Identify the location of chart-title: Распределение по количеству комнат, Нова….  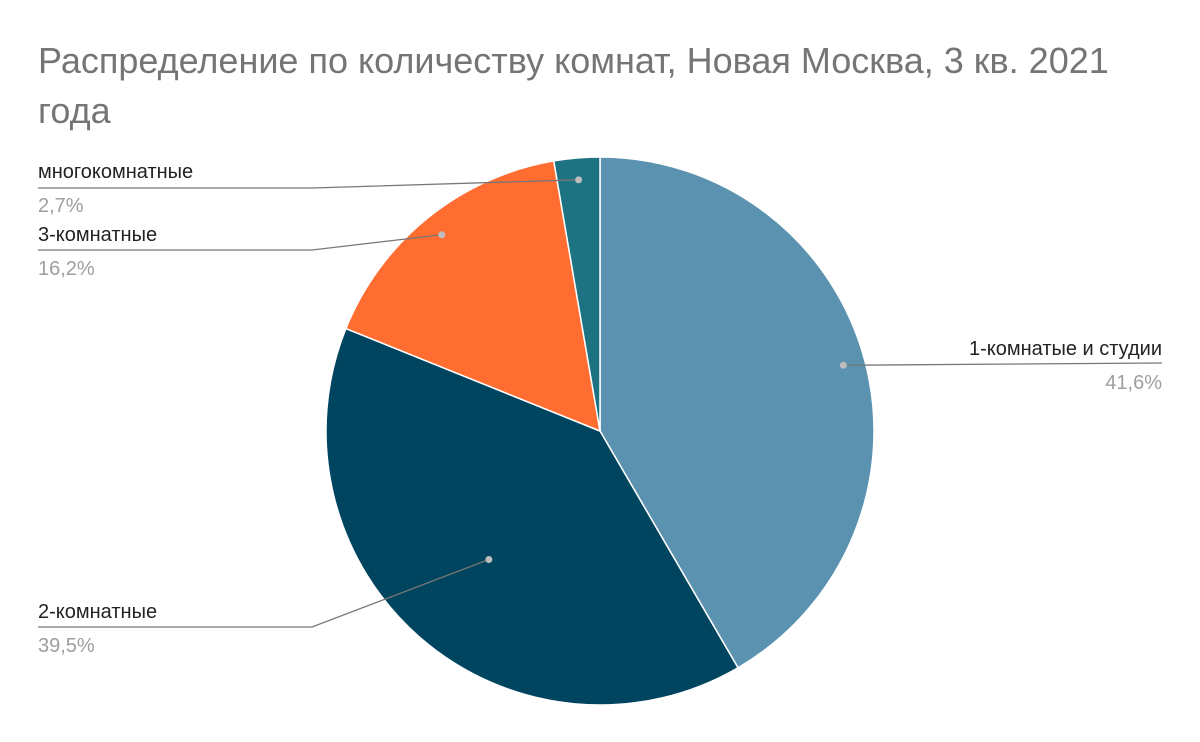
(573, 85).